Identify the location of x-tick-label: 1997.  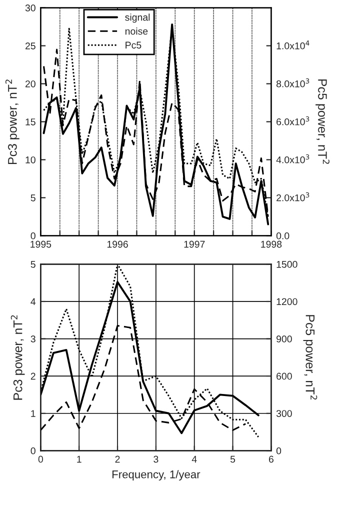
(194, 244).